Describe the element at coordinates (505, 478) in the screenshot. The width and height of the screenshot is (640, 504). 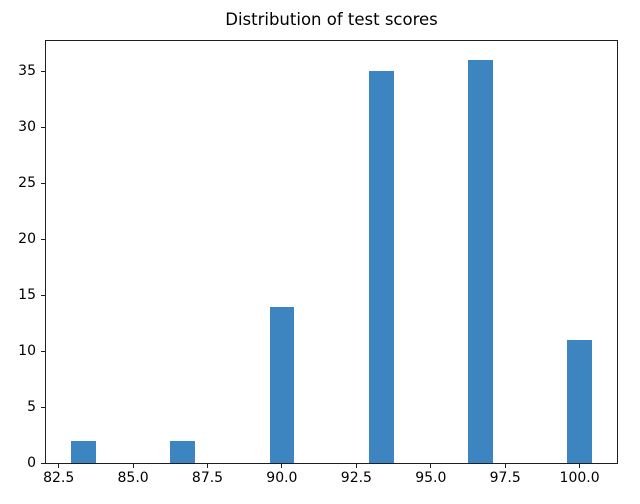
I see `x-tick-label: 97.5` at that location.